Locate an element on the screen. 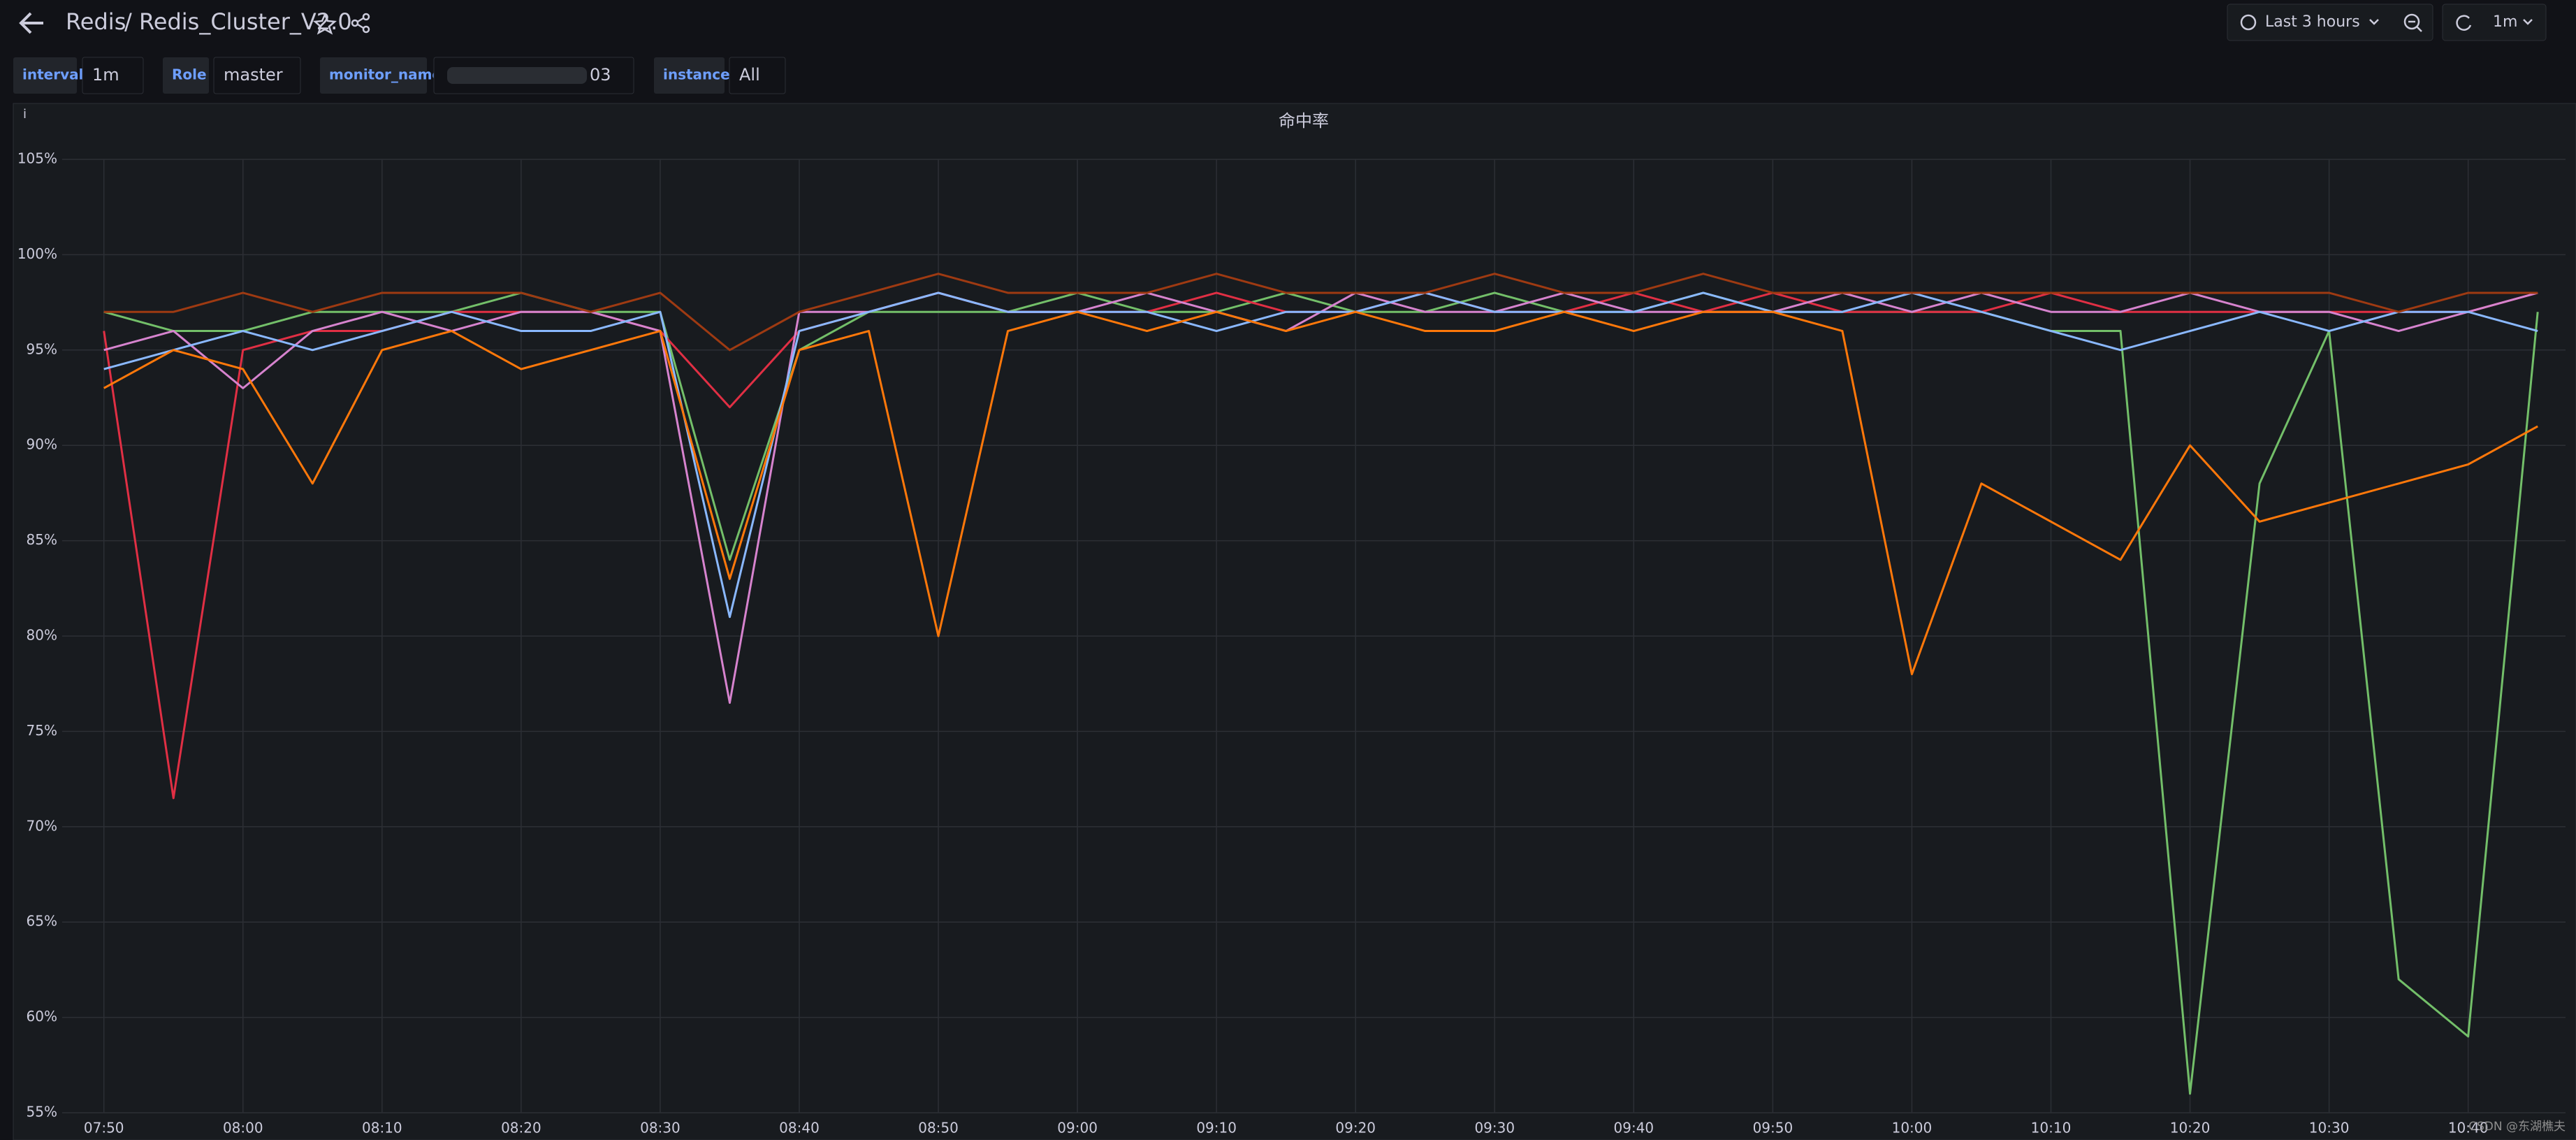  back-button is located at coordinates (31, 23).